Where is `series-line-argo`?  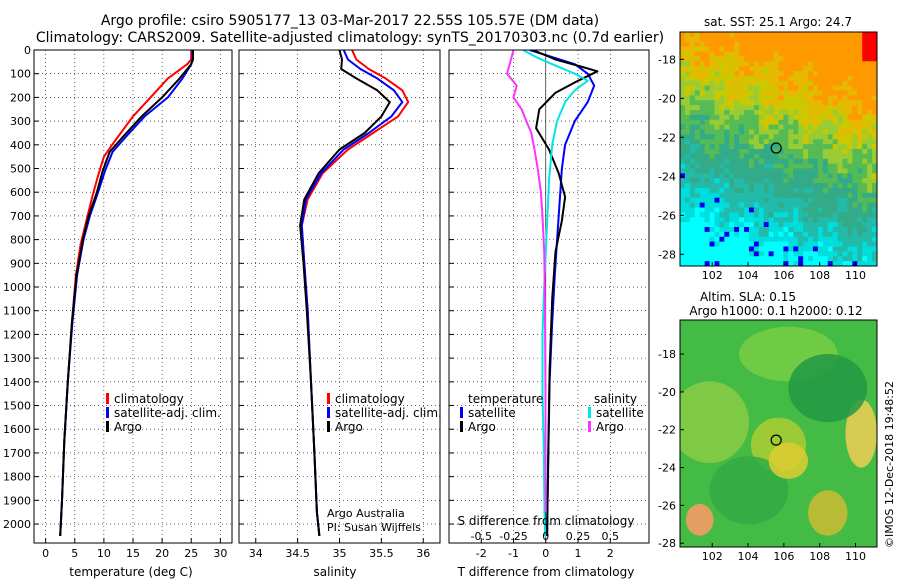
series-line-argo is located at coordinates (126, 293).